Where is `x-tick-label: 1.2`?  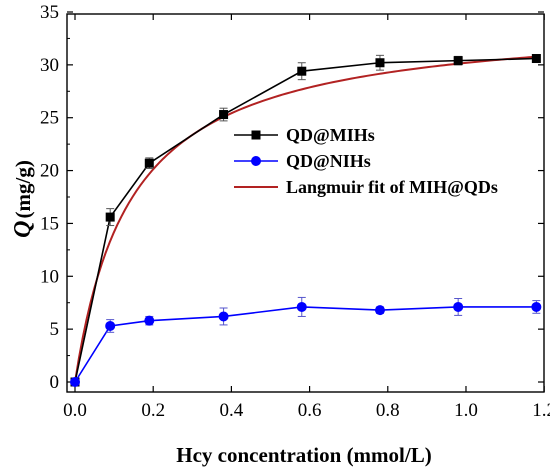
x-tick-label: 1.2 is located at coordinates (541, 410).